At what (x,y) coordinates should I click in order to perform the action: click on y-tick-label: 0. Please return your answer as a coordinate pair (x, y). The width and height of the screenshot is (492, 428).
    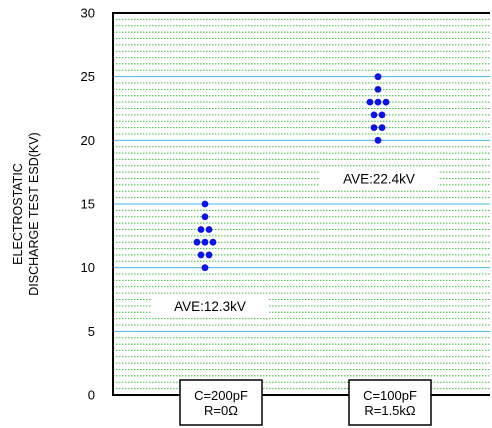
    Looking at the image, I should click on (91, 395).